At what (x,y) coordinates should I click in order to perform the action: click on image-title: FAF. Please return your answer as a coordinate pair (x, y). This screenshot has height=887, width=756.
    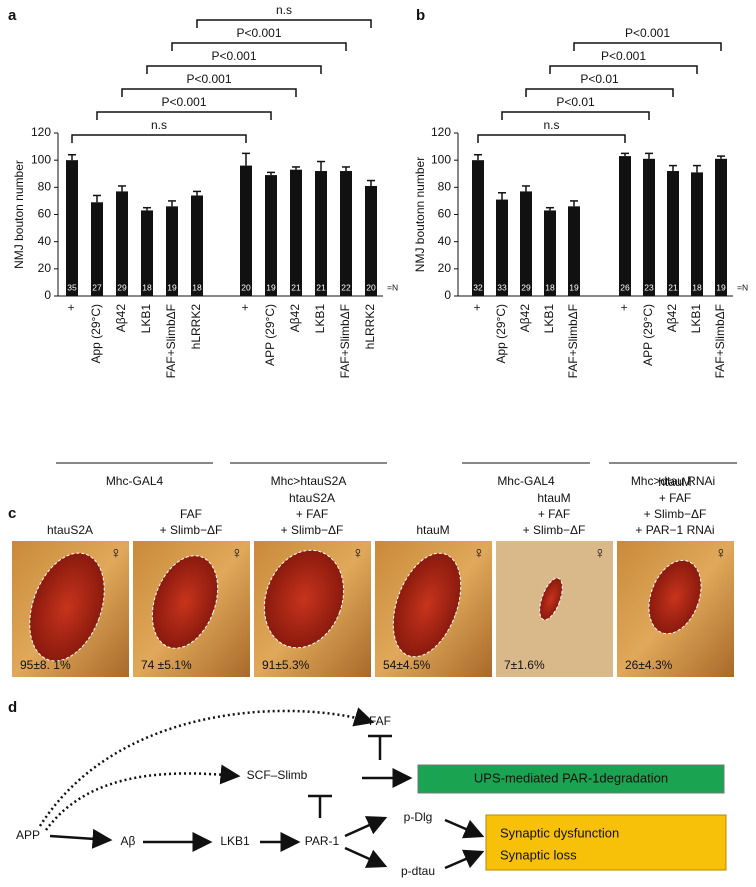
    Looking at the image, I should click on (191, 514).